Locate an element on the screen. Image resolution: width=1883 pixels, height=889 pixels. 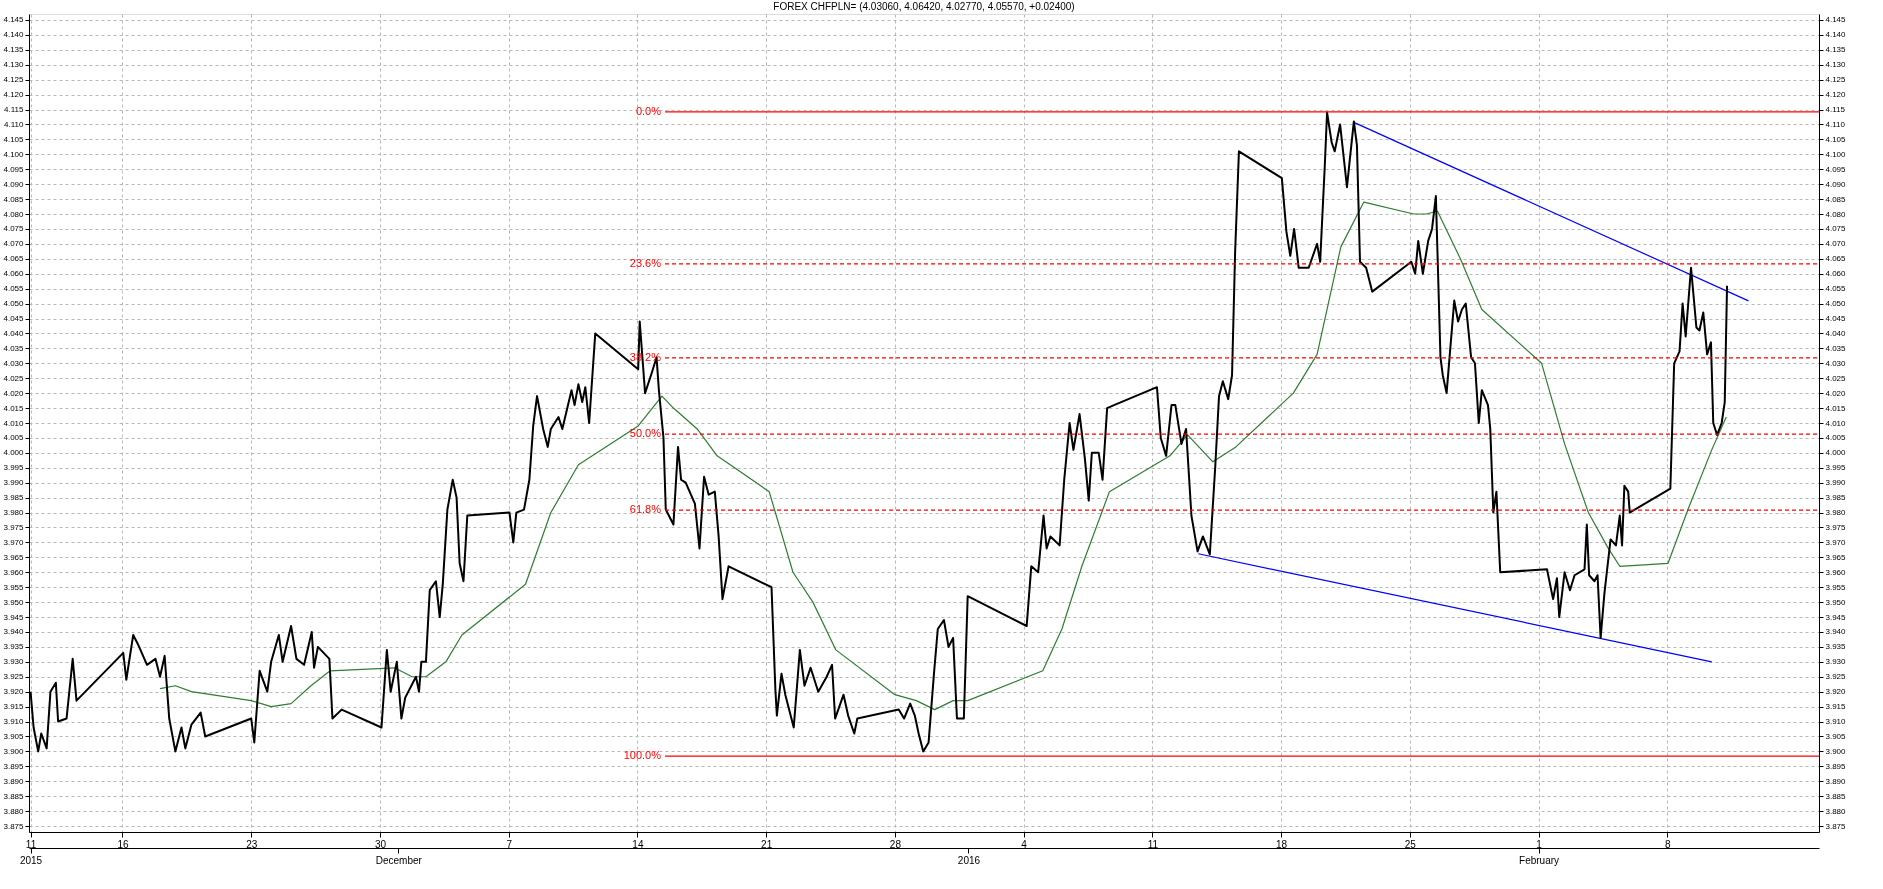
y-tick-label: 4.025 is located at coordinates (14, 378).